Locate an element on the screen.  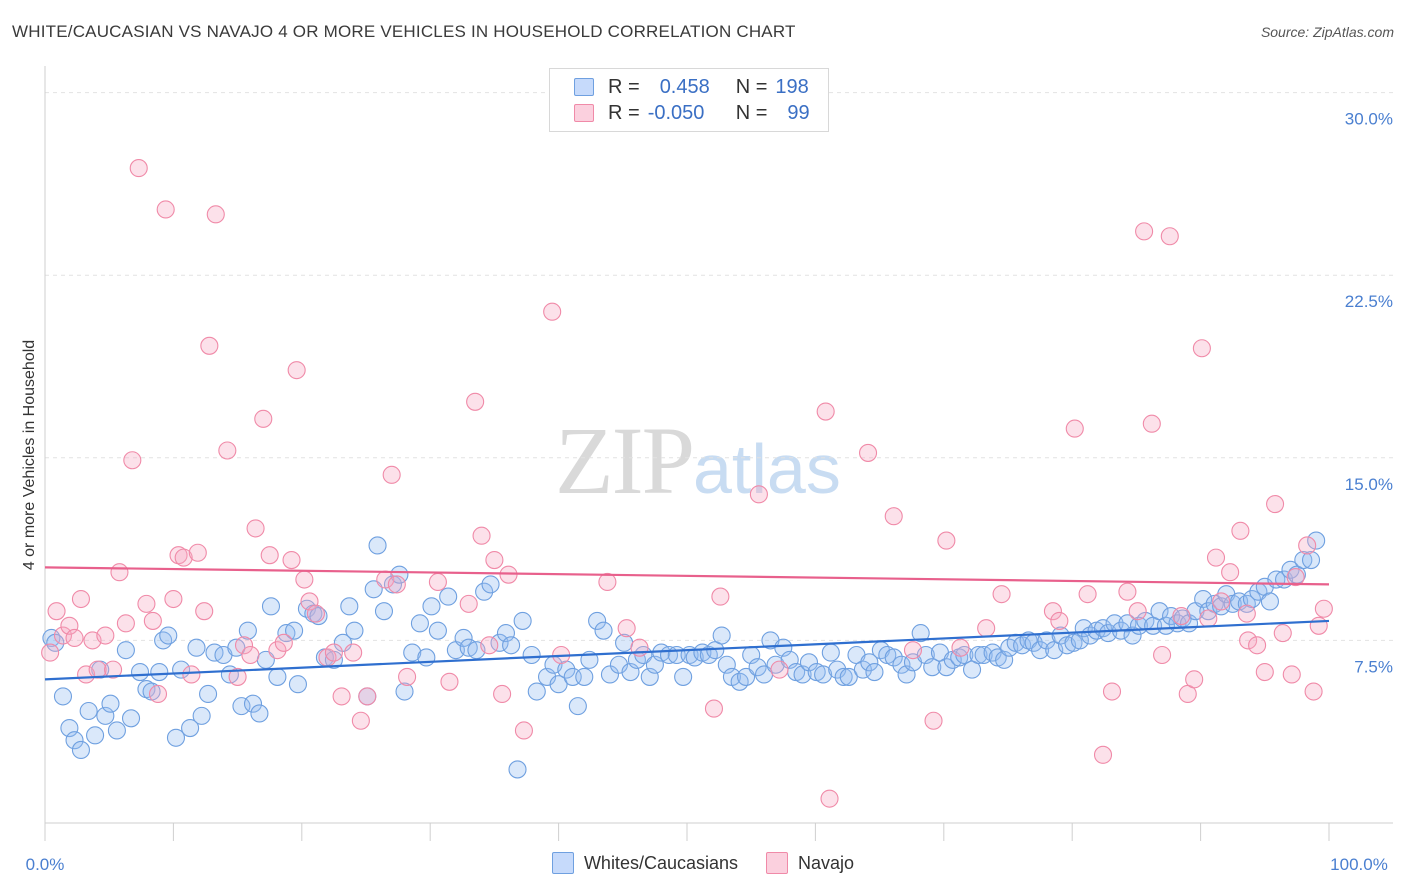
legend-item-navajo: Navajo is located at coordinates (810, 863).